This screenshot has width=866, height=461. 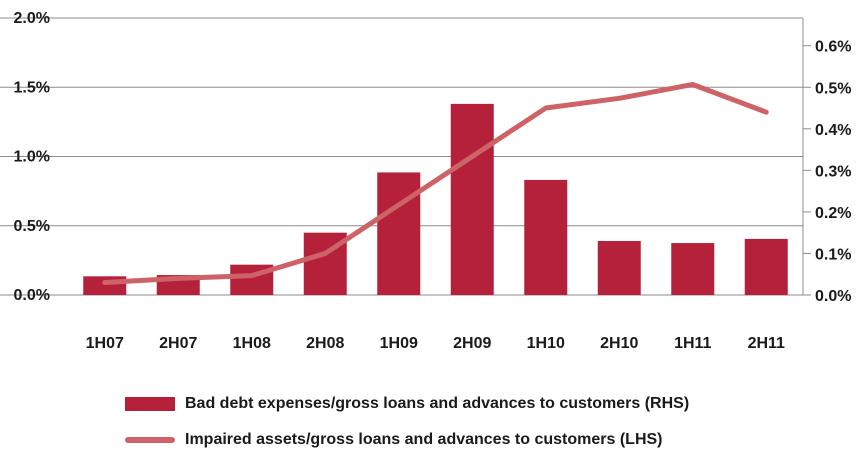 I want to click on right-tick-label: 0.1%, so click(x=833, y=254).